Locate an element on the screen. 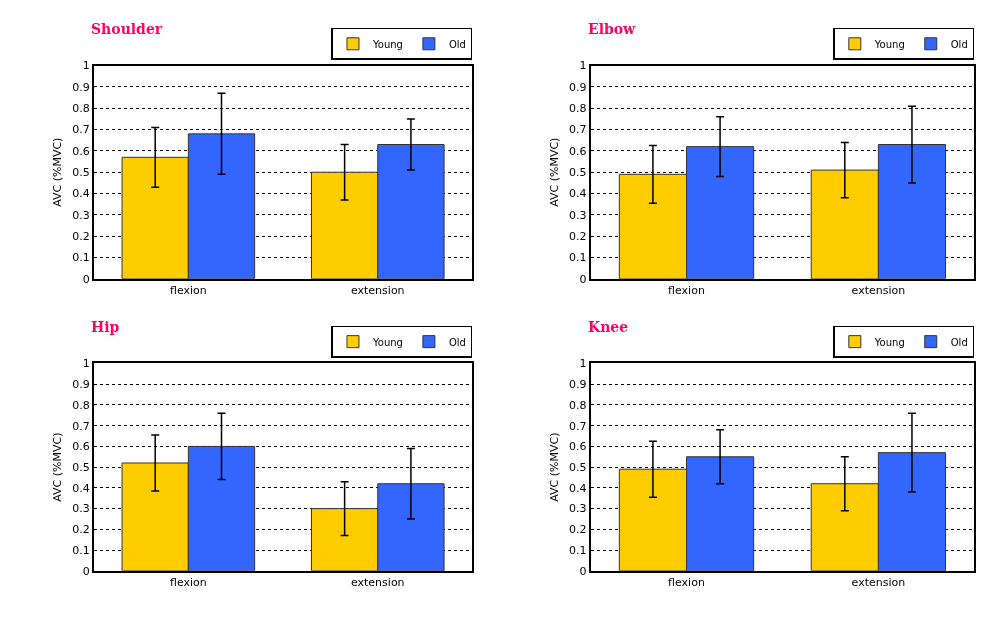  chart-title: Elbow is located at coordinates (612, 29).